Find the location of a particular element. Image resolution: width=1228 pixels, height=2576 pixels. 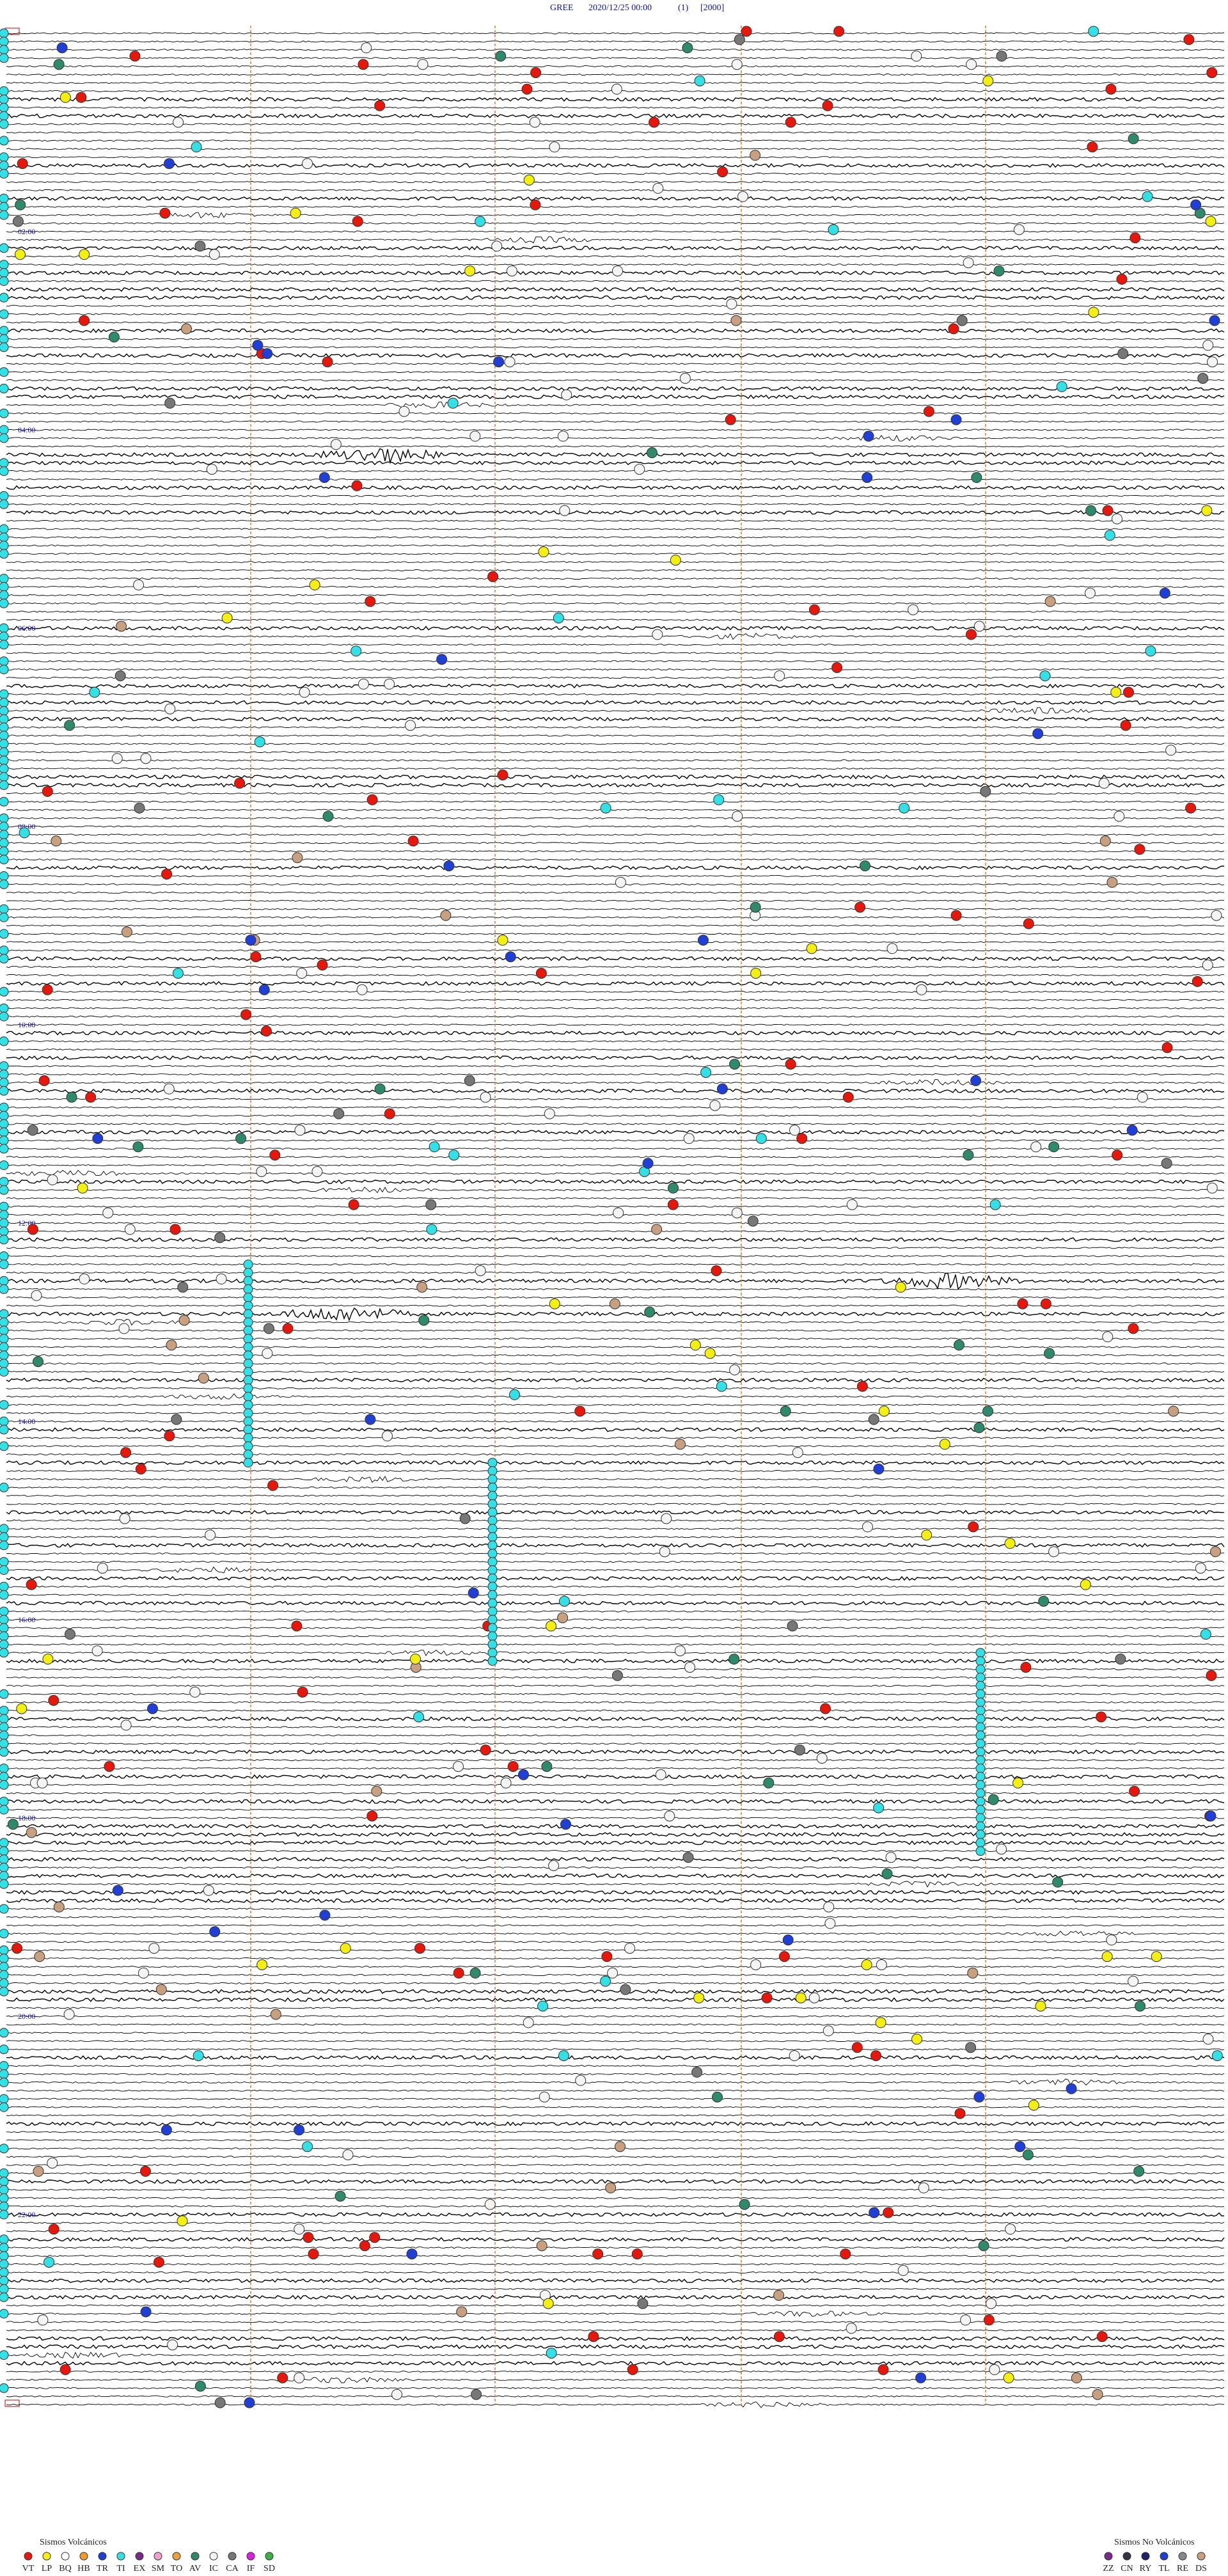

legend-label: RE is located at coordinates (1182, 2568).